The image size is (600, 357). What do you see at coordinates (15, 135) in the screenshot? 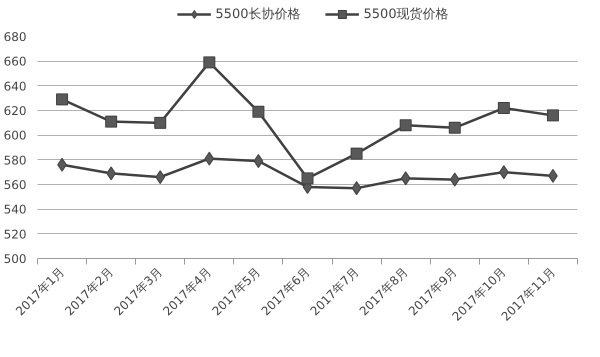
I see `y-tick-label: 600` at bounding box center [15, 135].